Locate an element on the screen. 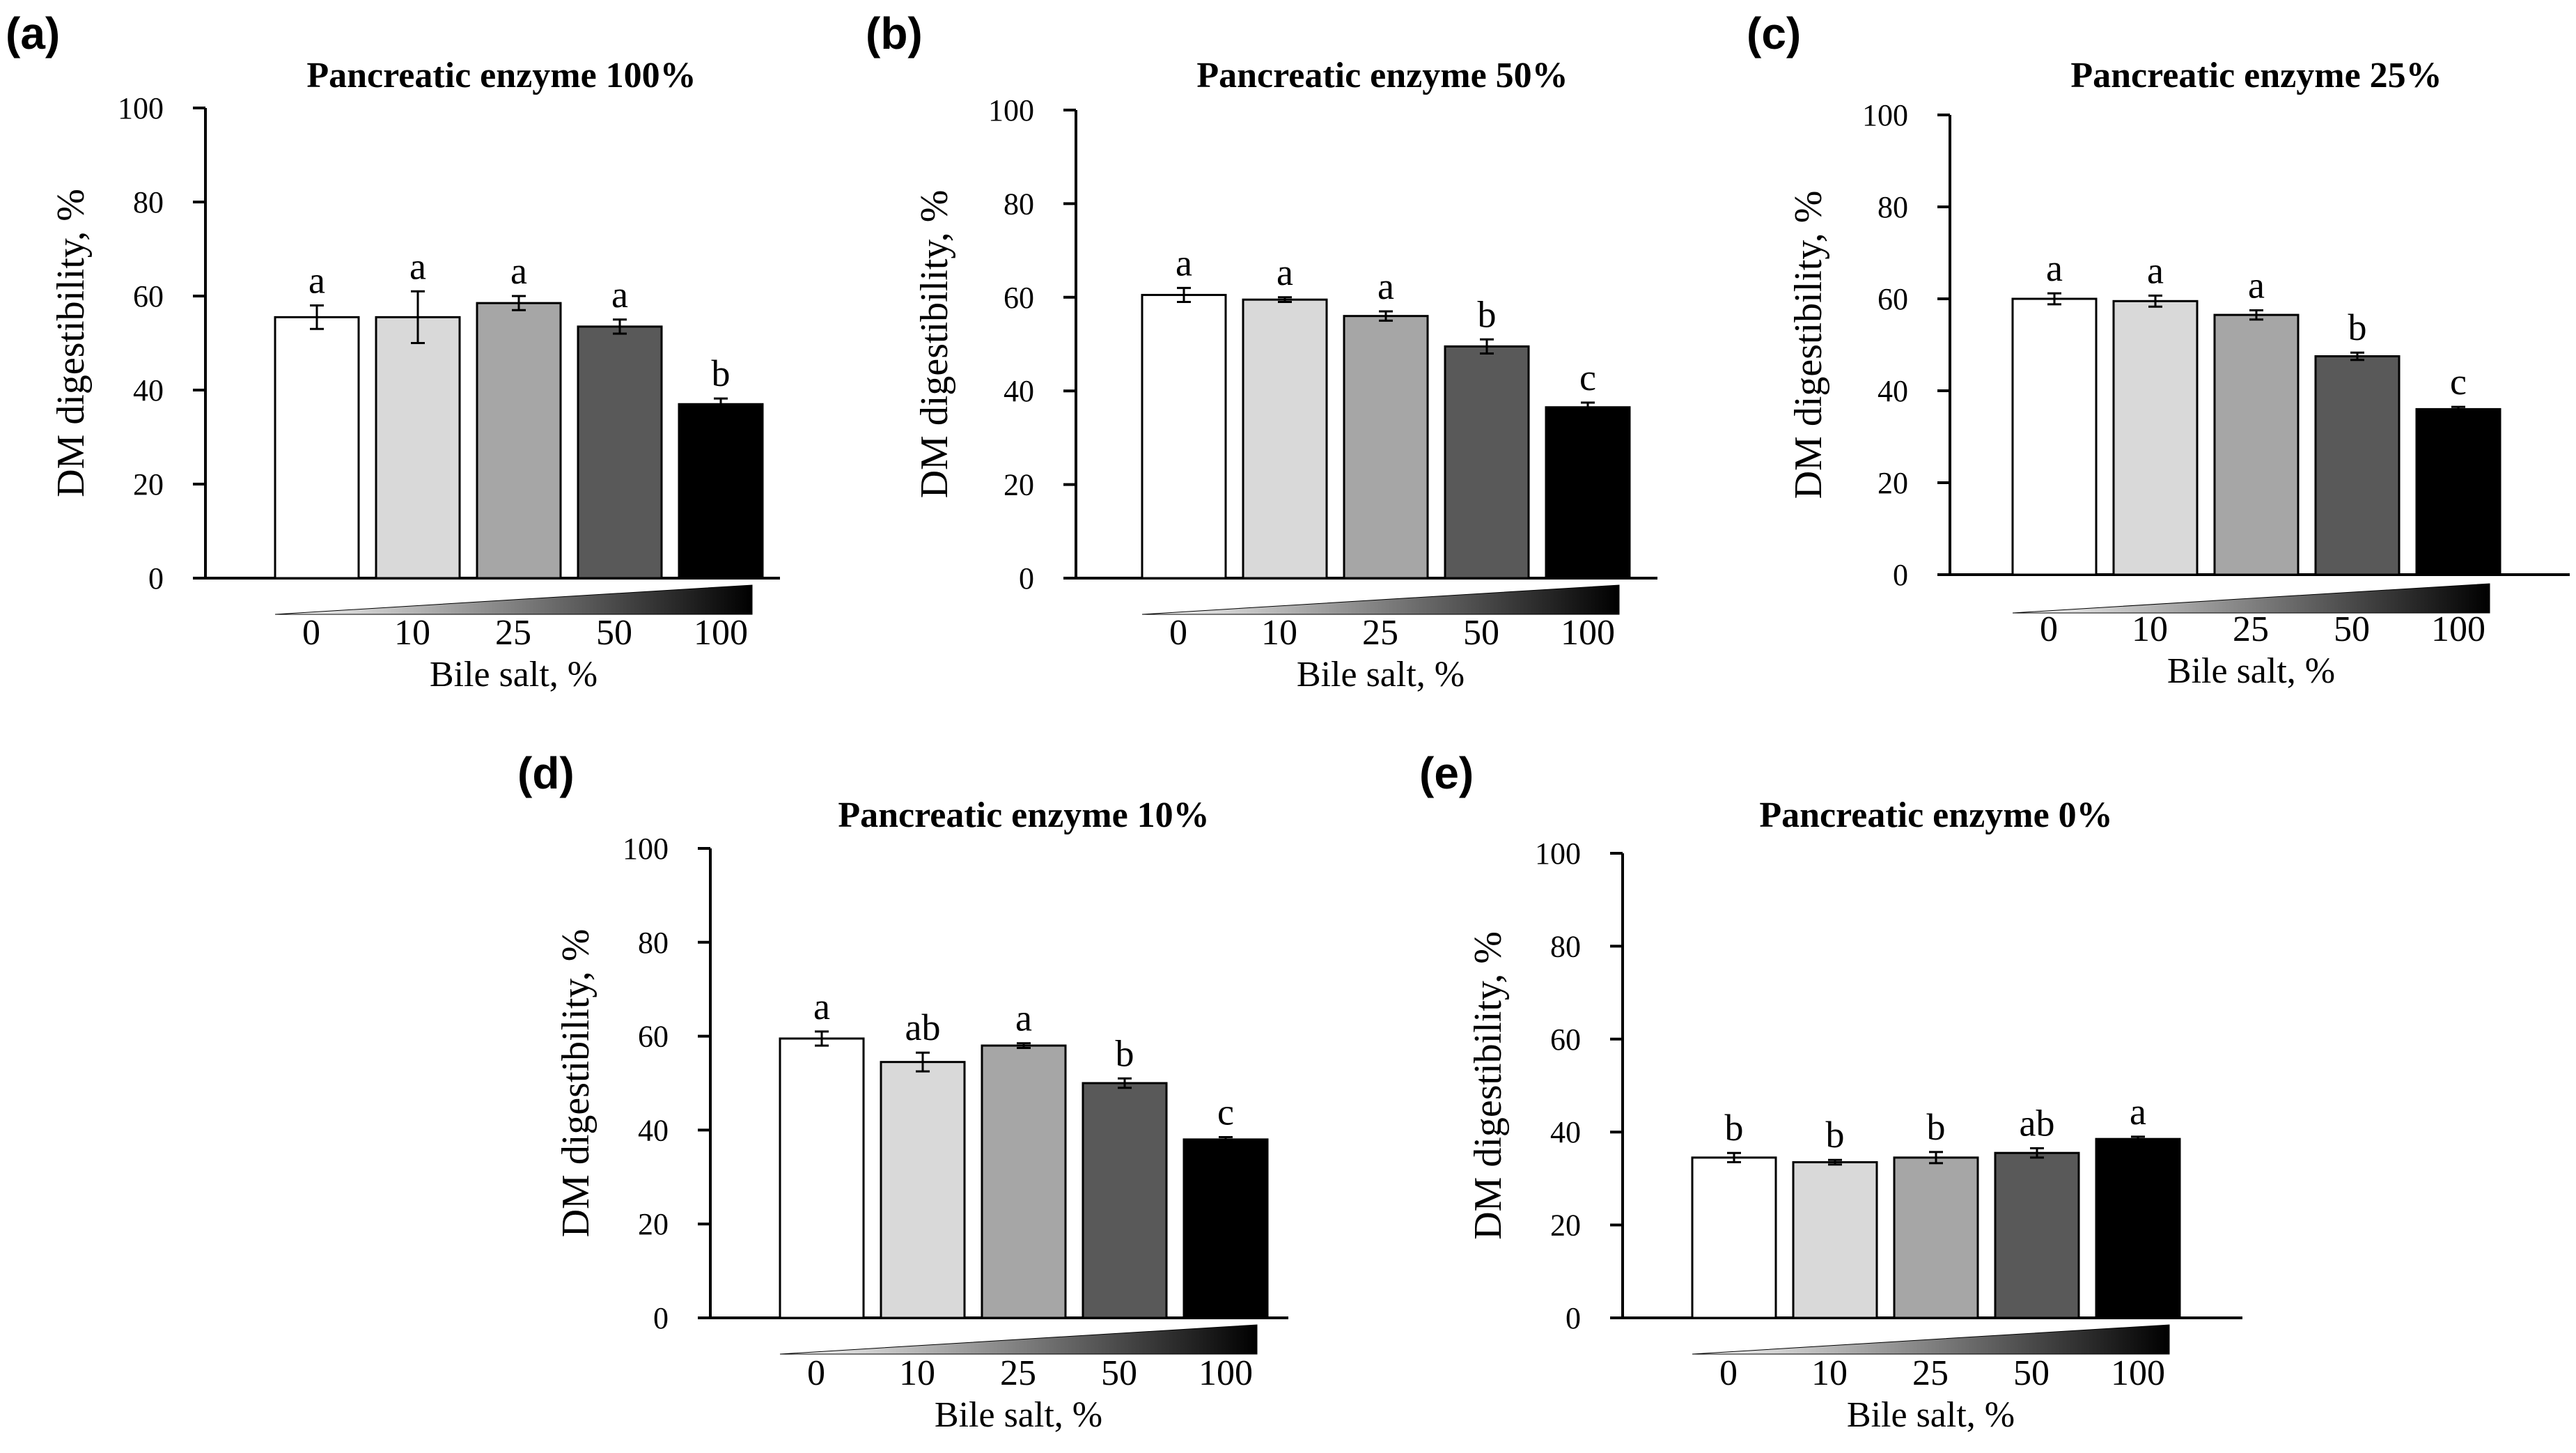  chart-title: Pancreatic enzyme 25% is located at coordinates (2256, 75).